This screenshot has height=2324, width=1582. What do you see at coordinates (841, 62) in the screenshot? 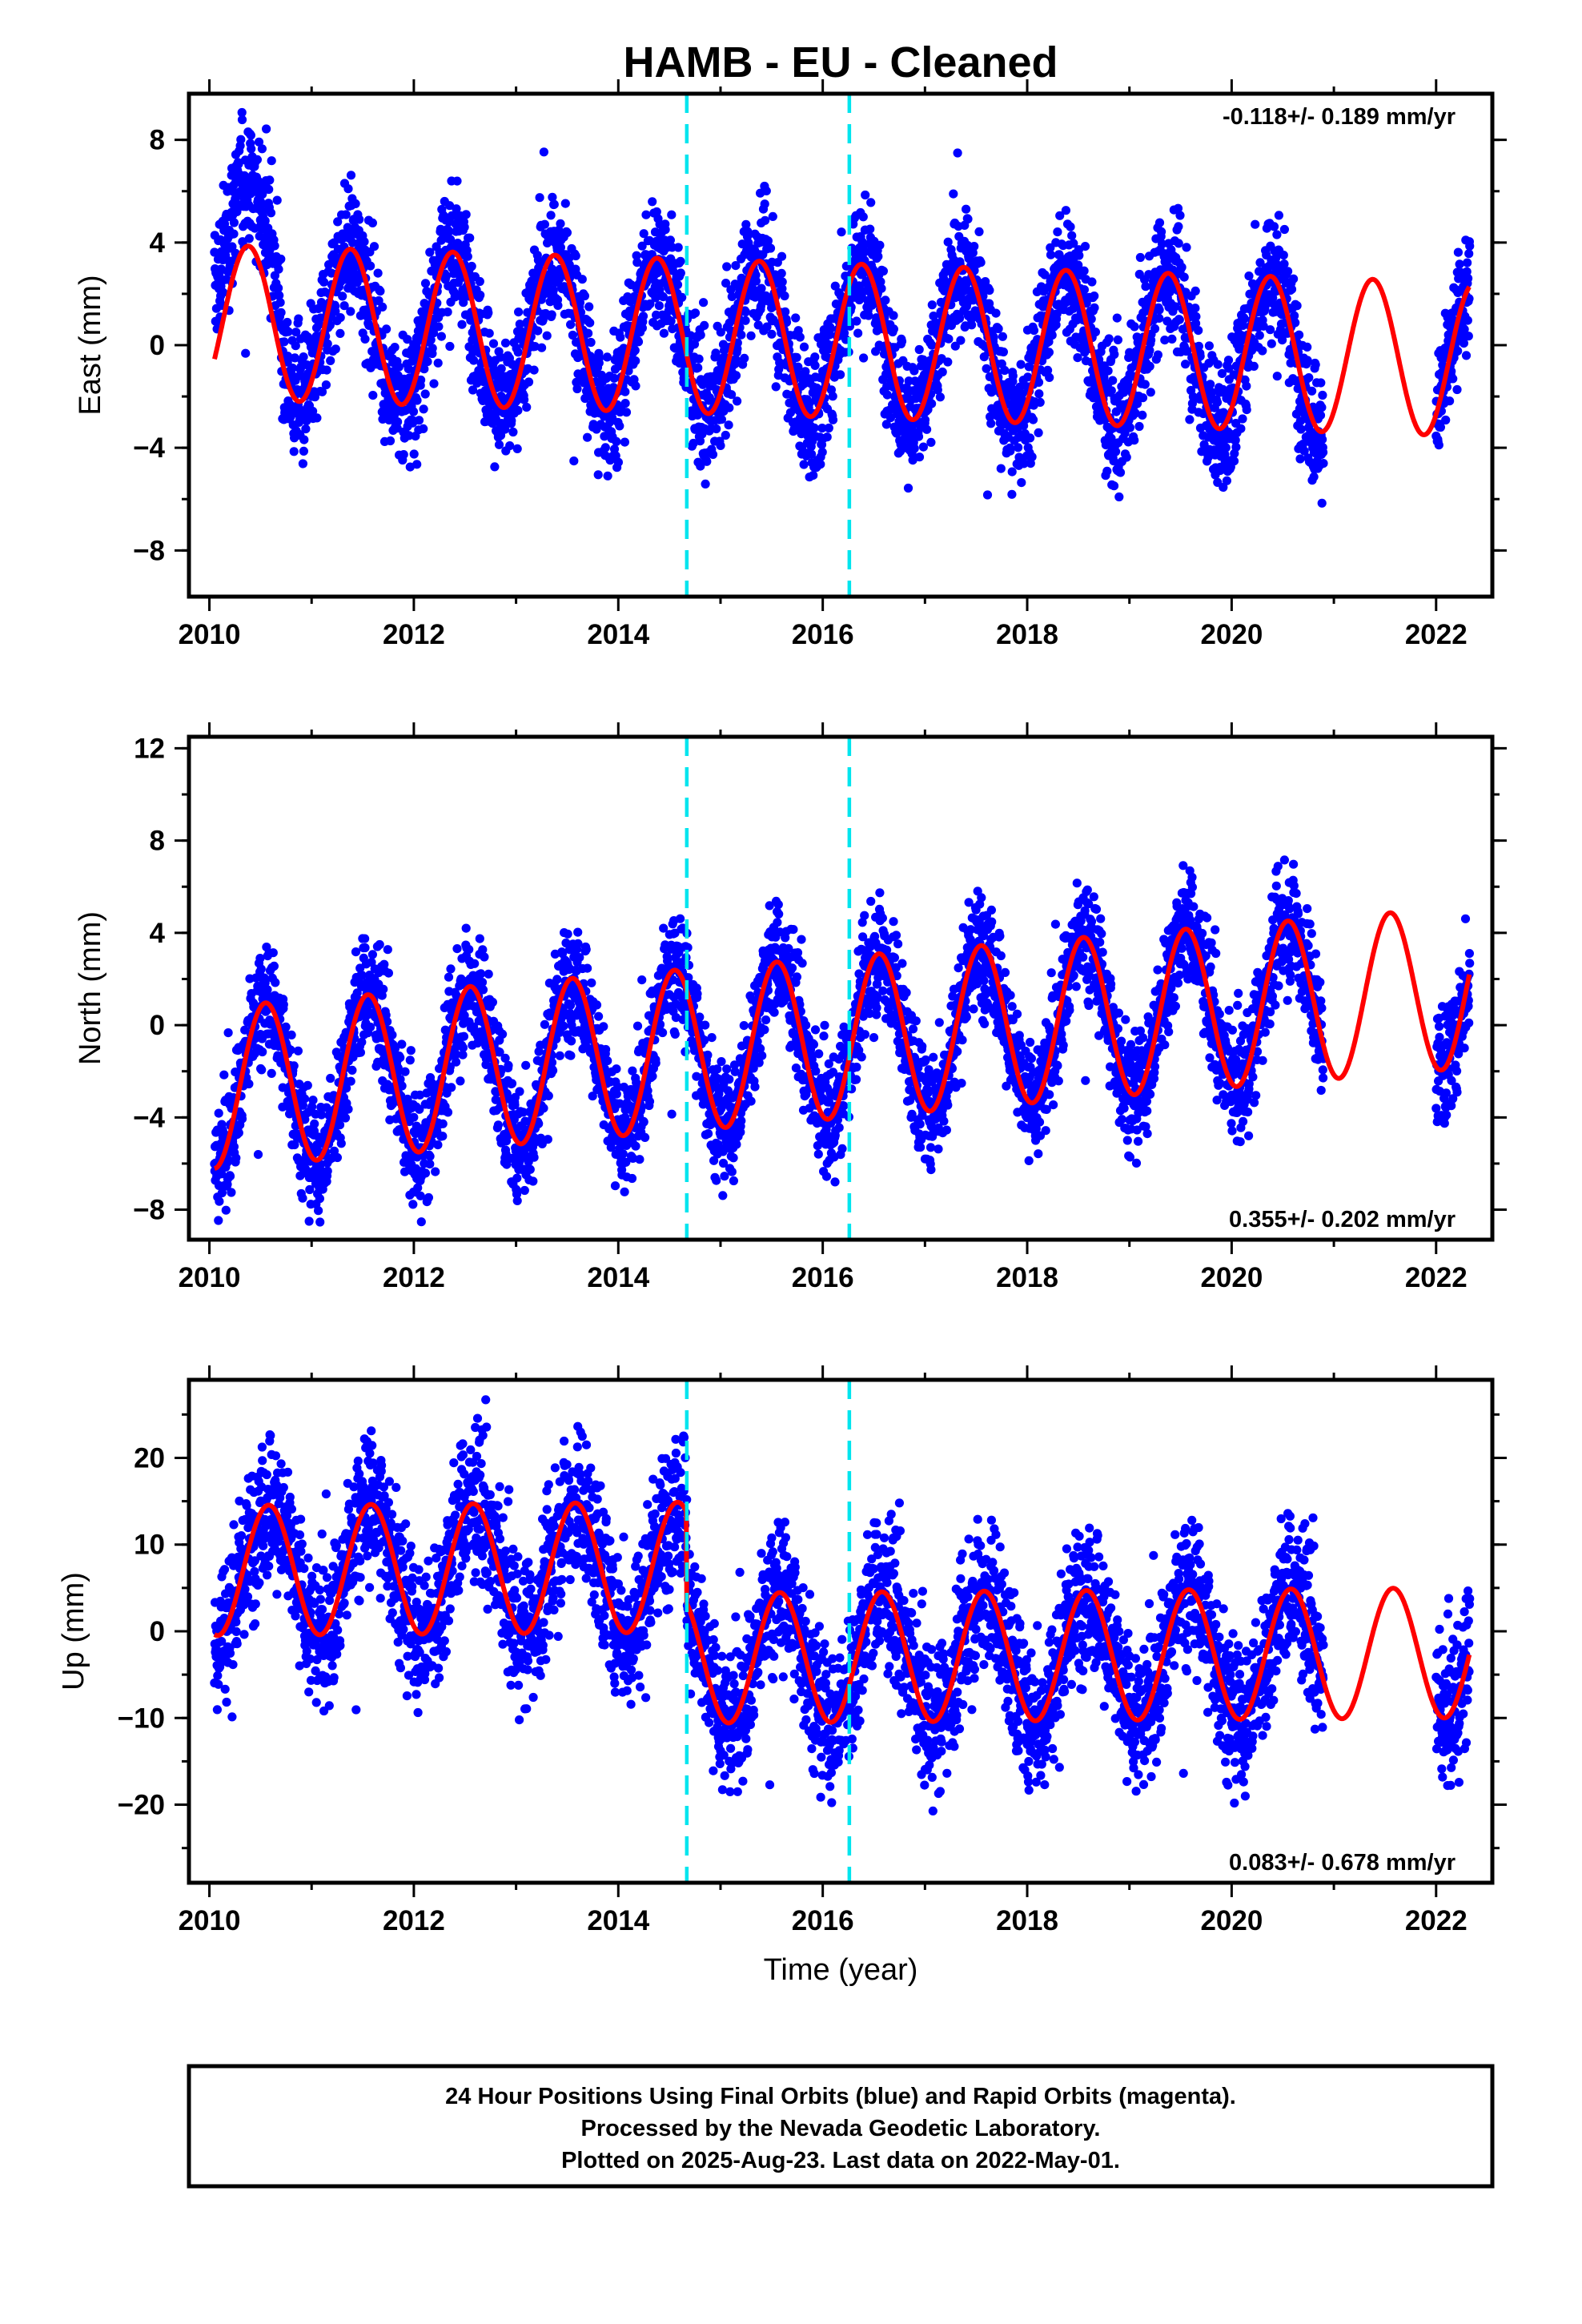
I see `chart-title: HAMB - EU - Cleaned` at bounding box center [841, 62].